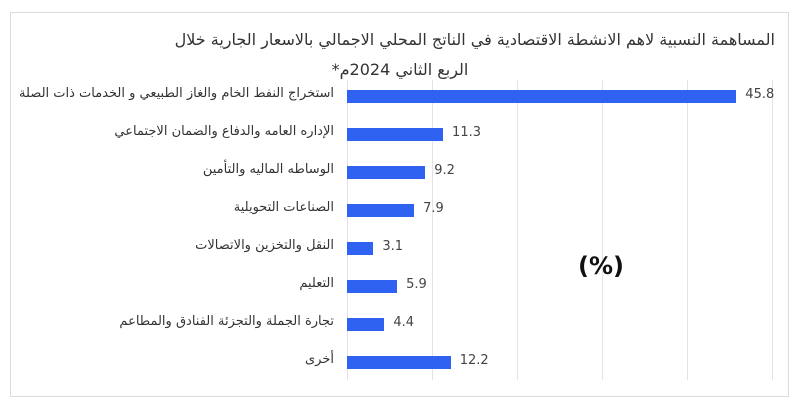 The height and width of the screenshot is (410, 800). I want to click on category-label: تجارة الجملة والتجزئة الفنادق والمطاعم, so click(226, 321).